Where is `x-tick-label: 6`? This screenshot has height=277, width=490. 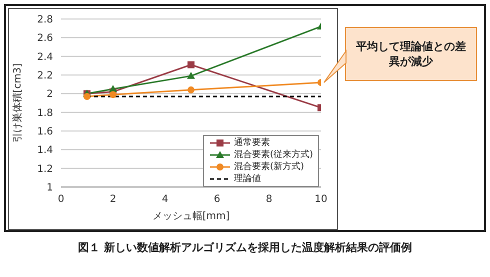 x-tick-label: 6 is located at coordinates (217, 200).